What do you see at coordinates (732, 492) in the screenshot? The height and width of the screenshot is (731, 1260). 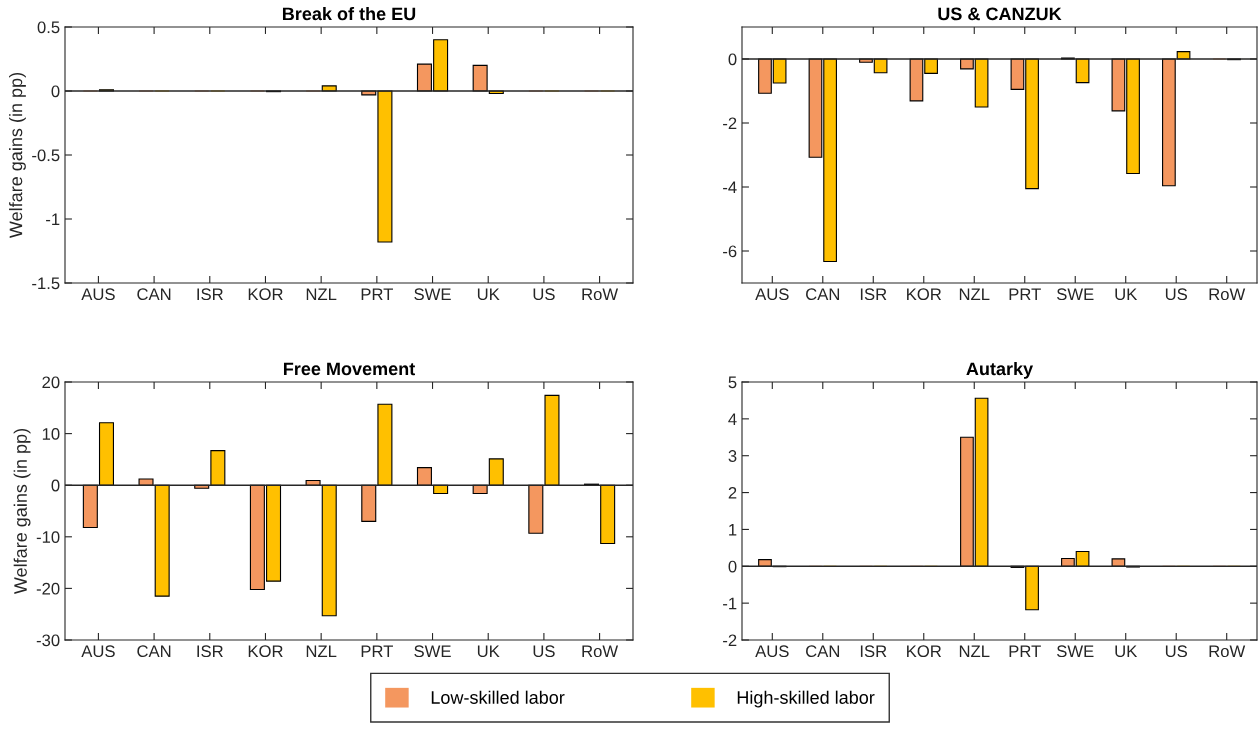 I see `y-tick-label: 2` at bounding box center [732, 492].